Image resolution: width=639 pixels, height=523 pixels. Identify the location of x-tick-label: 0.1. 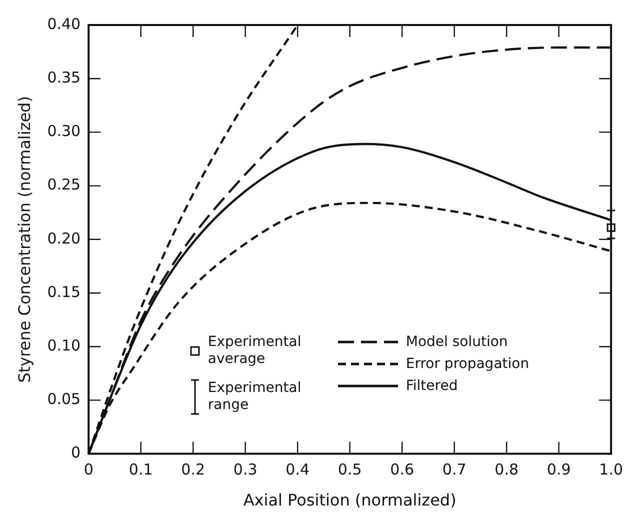
(140, 469).